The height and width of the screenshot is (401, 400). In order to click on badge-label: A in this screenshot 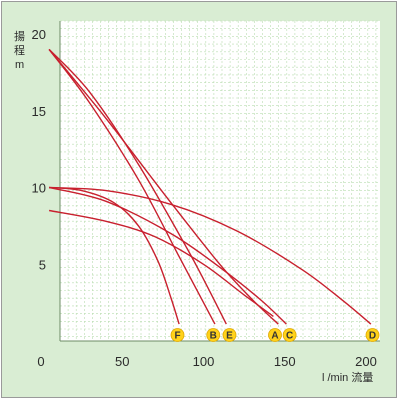, I will do `click(274, 336)`.